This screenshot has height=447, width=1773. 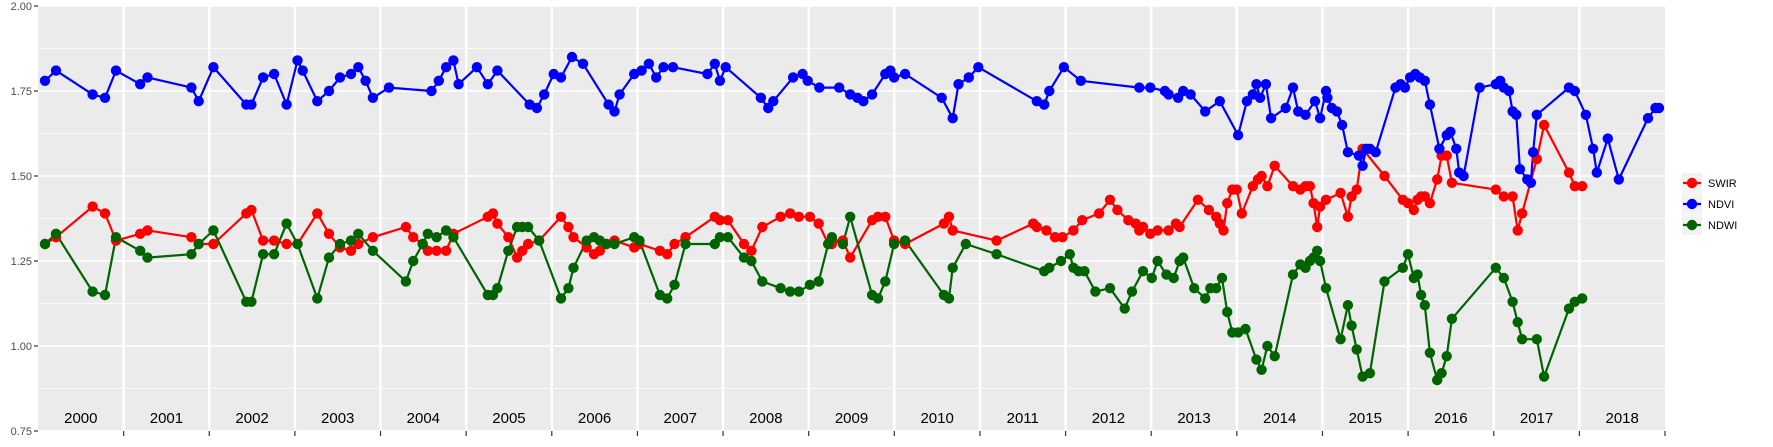 What do you see at coordinates (1023, 418) in the screenshot?
I see `year-label: 2011` at bounding box center [1023, 418].